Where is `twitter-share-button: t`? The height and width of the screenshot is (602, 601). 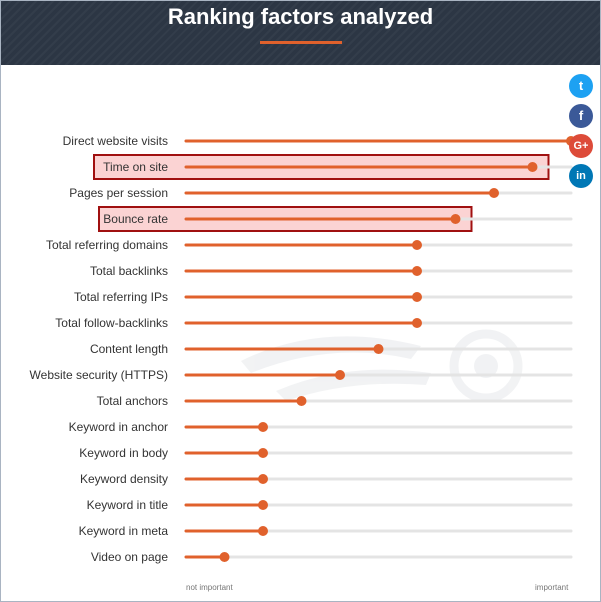
twitter-share-button: t is located at coordinates (581, 86).